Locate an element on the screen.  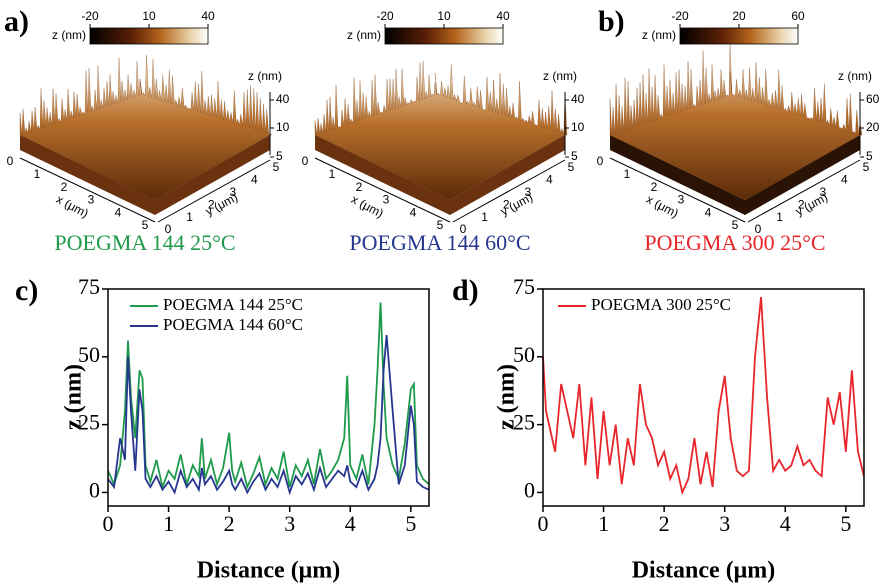
data-line is located at coordinates (703, 396).